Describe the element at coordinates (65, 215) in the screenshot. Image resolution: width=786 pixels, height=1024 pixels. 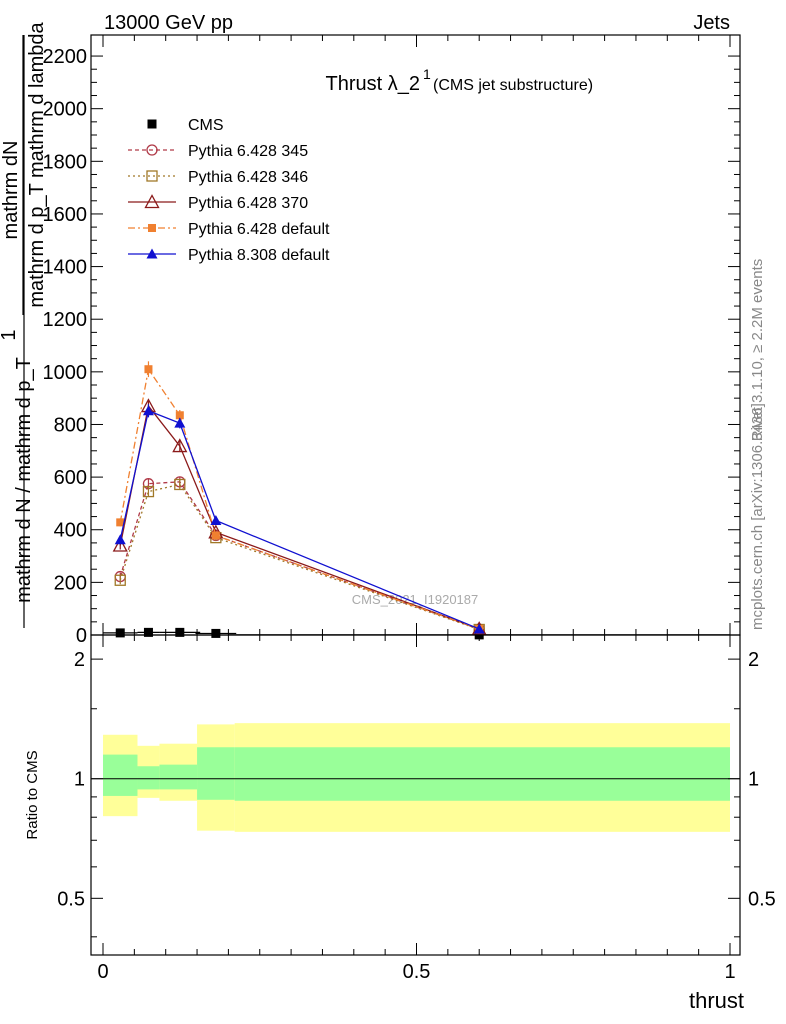
I see `y-tick-label: 1600` at that location.